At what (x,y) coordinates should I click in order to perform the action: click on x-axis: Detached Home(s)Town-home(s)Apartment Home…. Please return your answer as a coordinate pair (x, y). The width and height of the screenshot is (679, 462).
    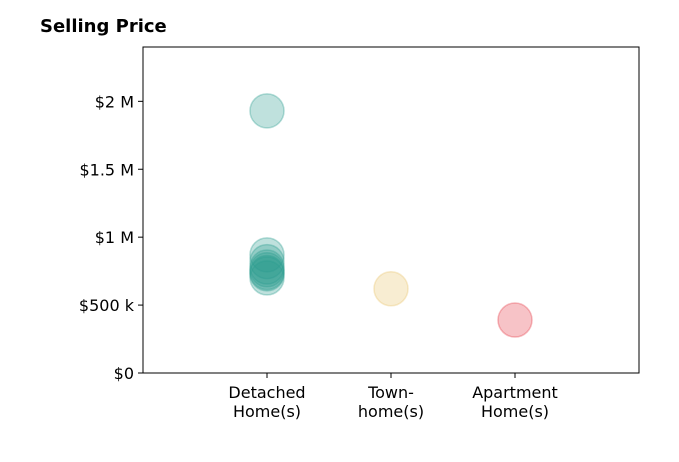
    Looking at the image, I should click on (393, 397).